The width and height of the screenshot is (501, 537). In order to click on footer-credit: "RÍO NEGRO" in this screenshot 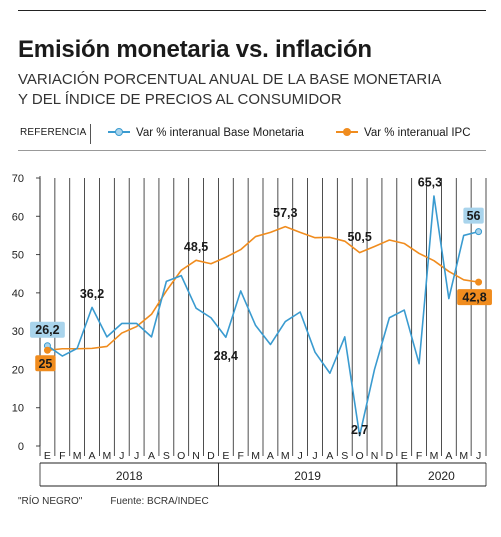, I will do `click(50, 501)`.